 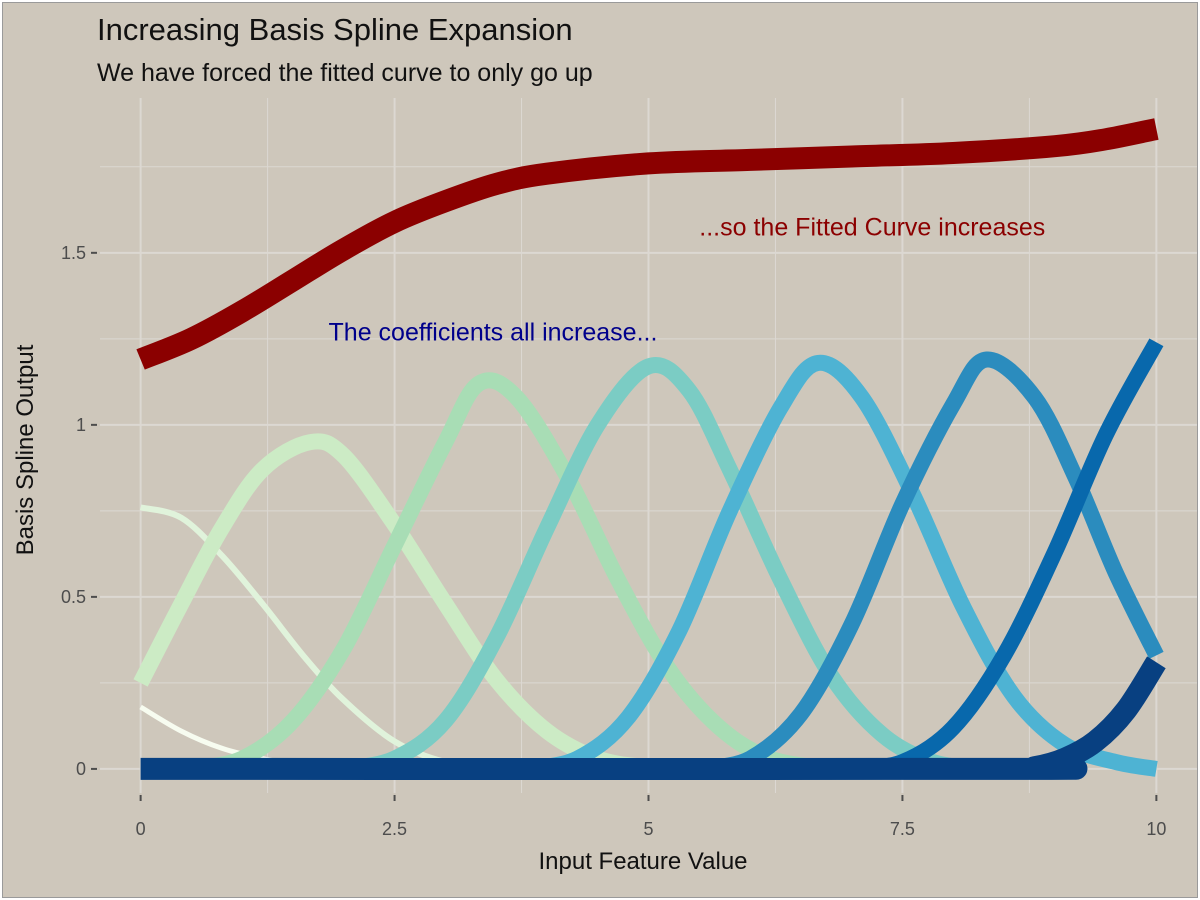 I want to click on x-tick-label: 2.5, so click(x=394, y=829).